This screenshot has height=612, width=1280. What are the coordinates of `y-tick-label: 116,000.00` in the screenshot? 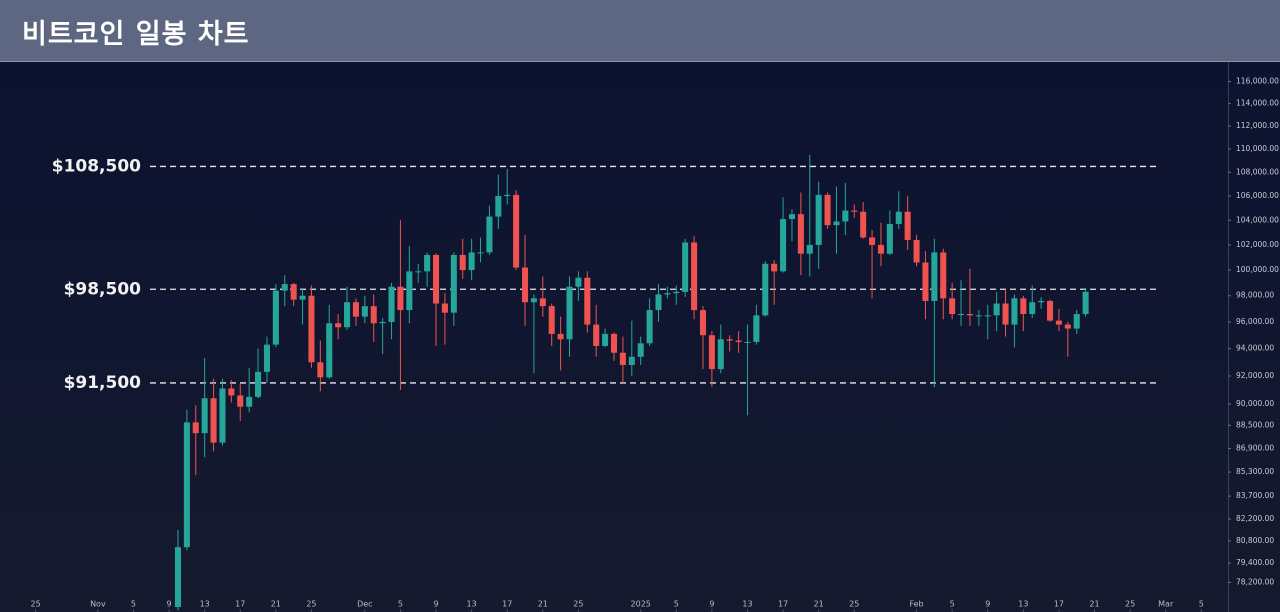 It's located at (1257, 81).